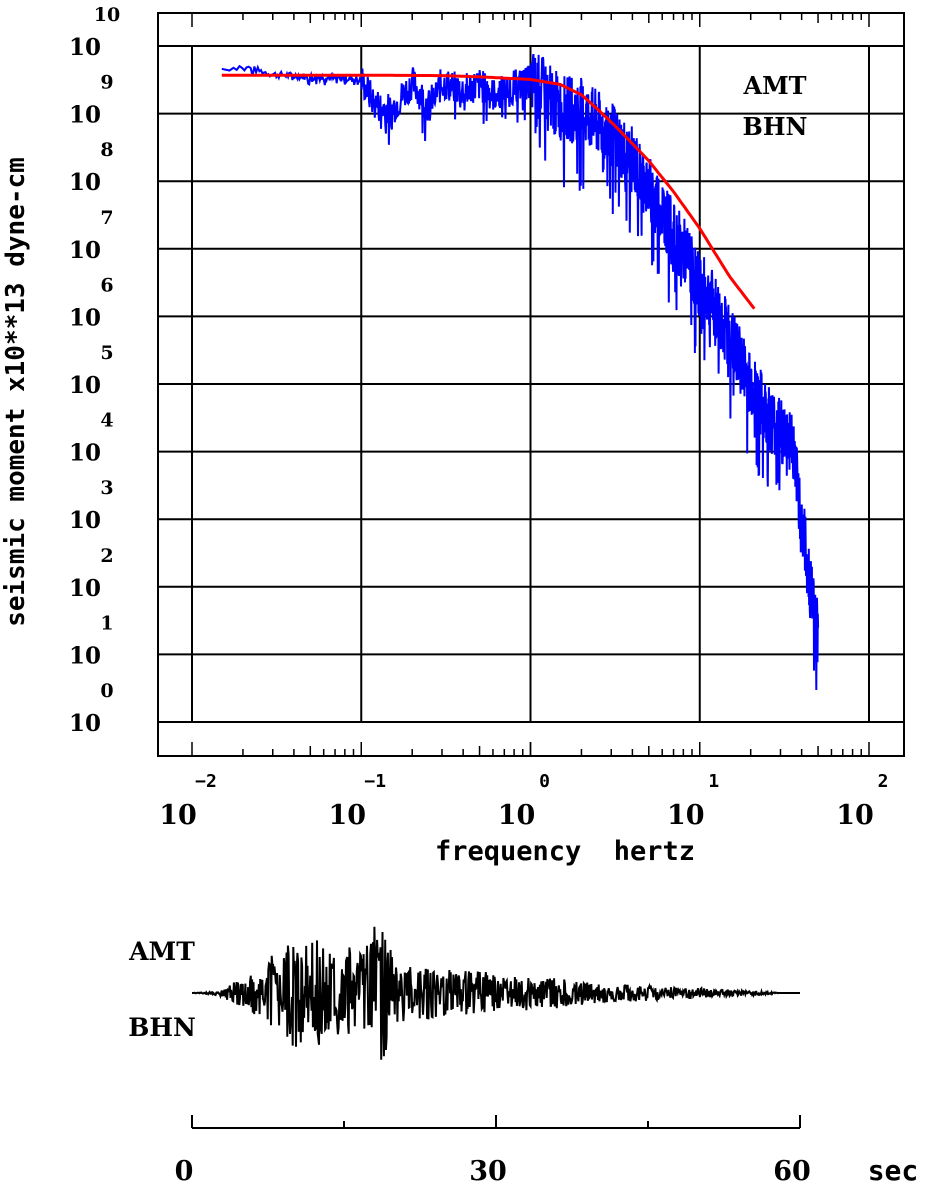 The height and width of the screenshot is (1184, 928). Describe the element at coordinates (106, 150) in the screenshot. I see `y-tick-exponent: 8` at that location.